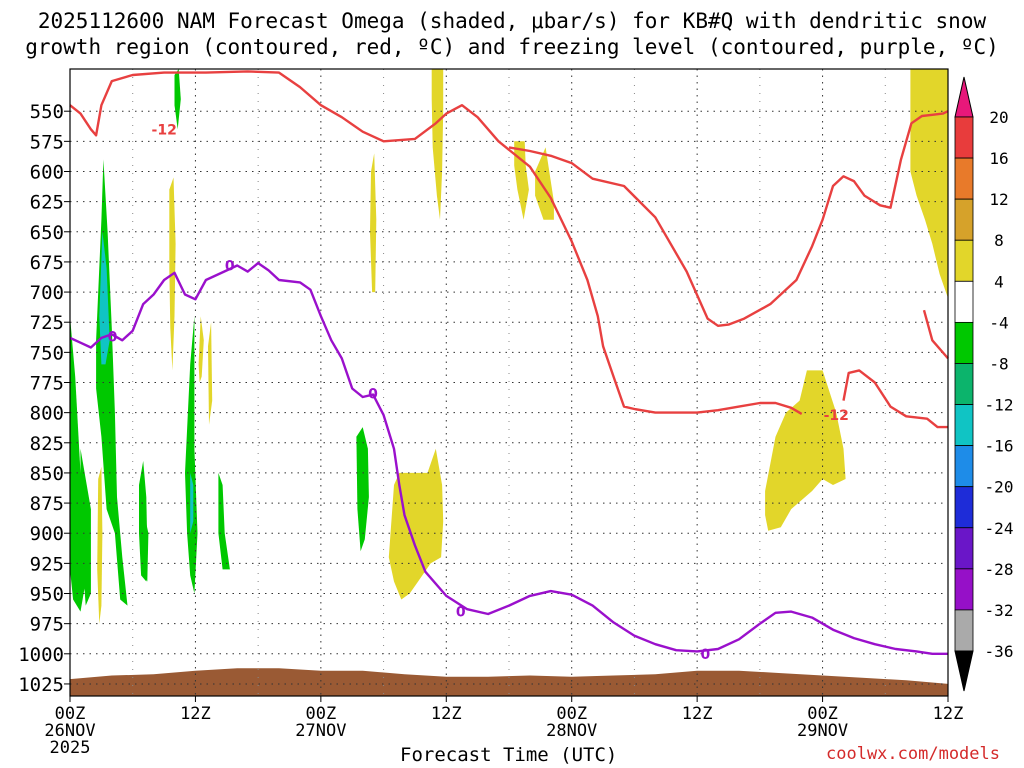  What do you see at coordinates (697, 714) in the screenshot?
I see `x-tick-label-60: 12Z` at bounding box center [697, 714].